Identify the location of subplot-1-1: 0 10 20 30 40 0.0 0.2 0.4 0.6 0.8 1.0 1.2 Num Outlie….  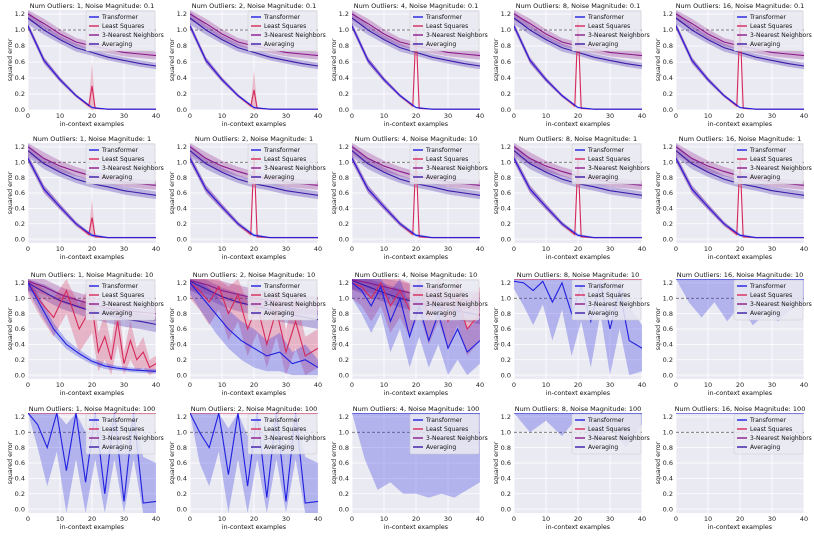
(85, 65).